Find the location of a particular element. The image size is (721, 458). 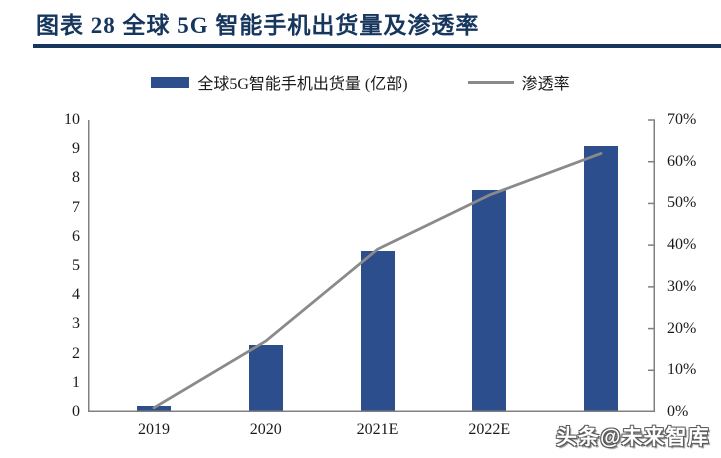

left-tick-2: 2 is located at coordinates (76, 353).